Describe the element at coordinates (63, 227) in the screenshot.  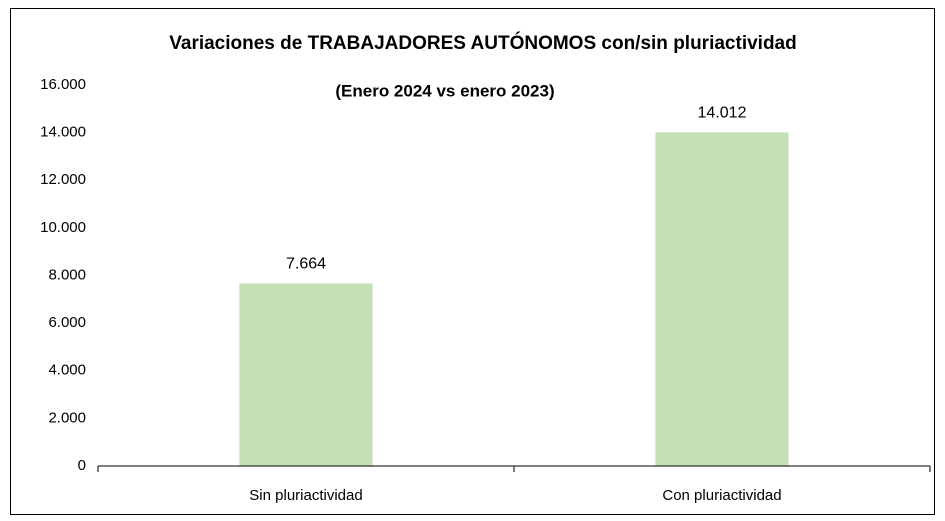
I see `y-tick-label: 10.000` at that location.